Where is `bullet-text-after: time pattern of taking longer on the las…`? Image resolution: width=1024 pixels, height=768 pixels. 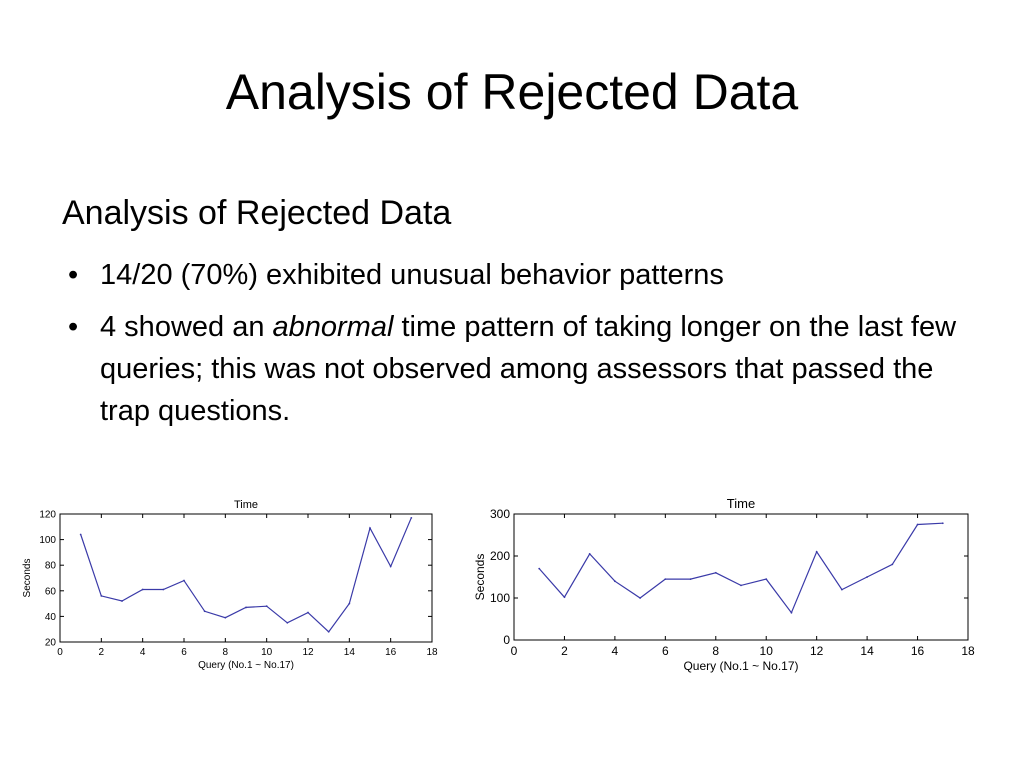
bullet-text-after: time pattern of taking longer on the las… is located at coordinates (528, 369).